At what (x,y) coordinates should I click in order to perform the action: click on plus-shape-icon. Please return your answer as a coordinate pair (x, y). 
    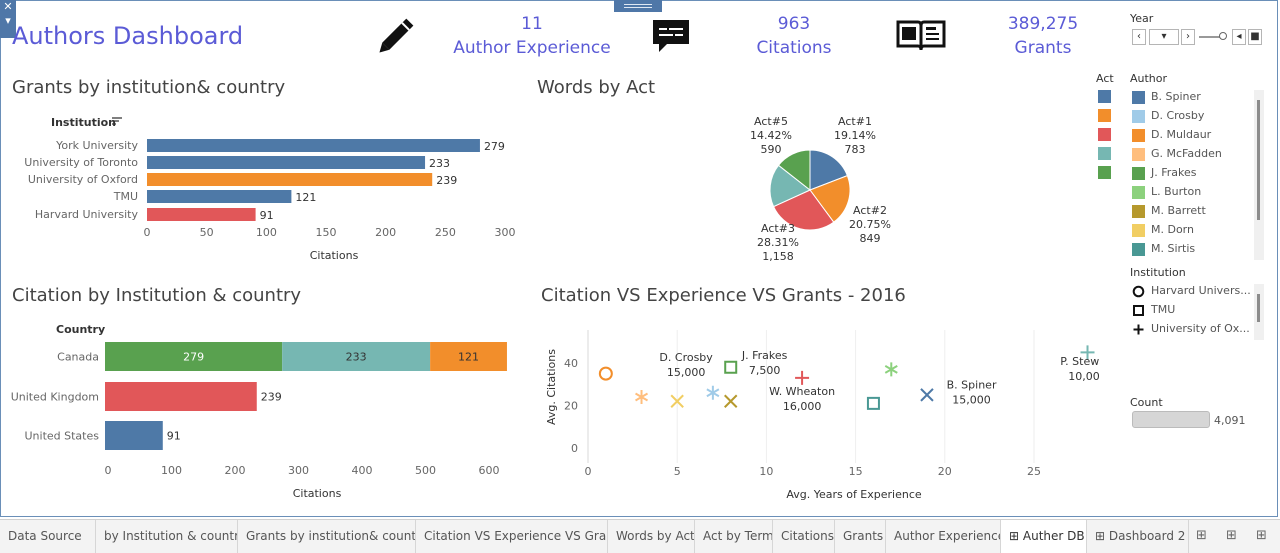
    Looking at the image, I should click on (1138, 329).